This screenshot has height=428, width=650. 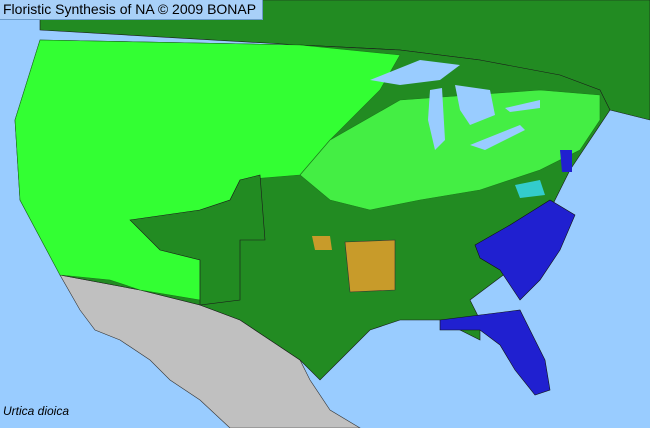 What do you see at coordinates (436, 119) in the screenshot?
I see `lake-michigan` at bounding box center [436, 119].